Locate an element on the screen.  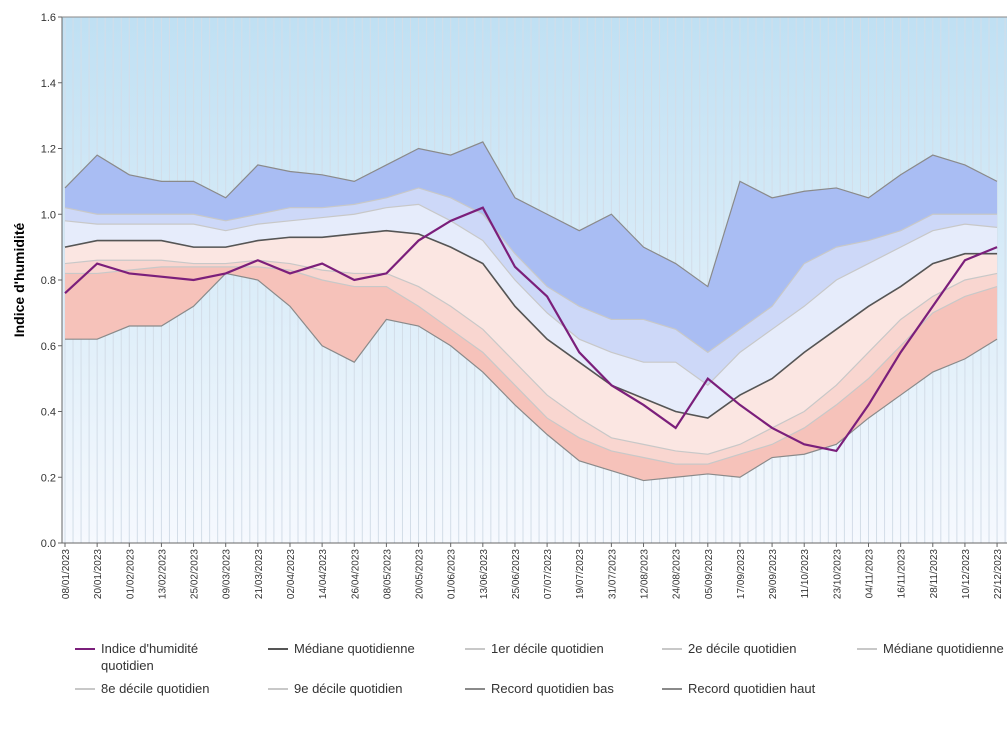
x-tick-label: 13/06/2023 is located at coordinates (484, 574).